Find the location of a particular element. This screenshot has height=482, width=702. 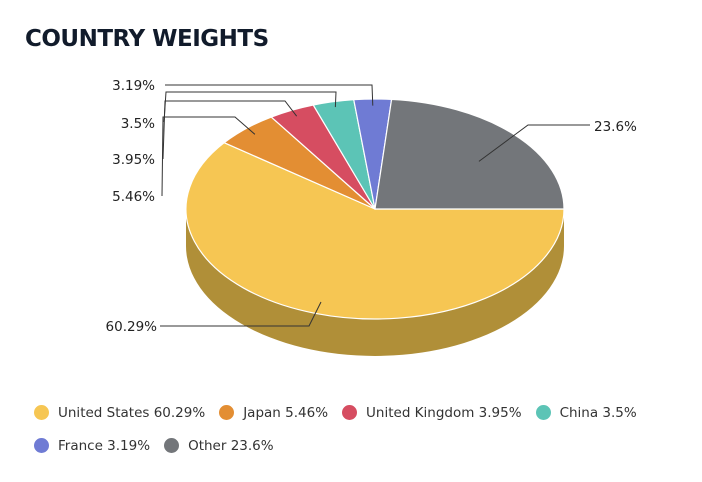

leader-line-france is located at coordinates (269, 95).